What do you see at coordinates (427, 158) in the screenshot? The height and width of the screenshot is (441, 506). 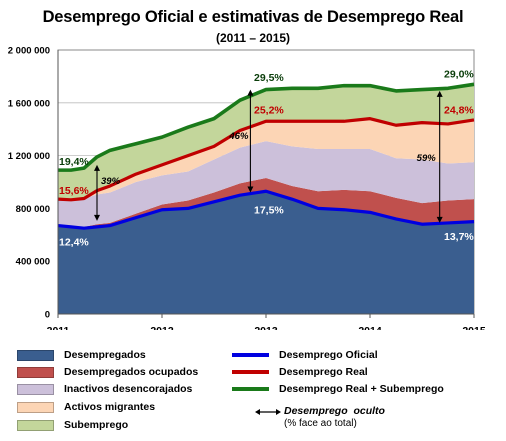 I see `oculto-label-end: 59%` at bounding box center [427, 158].